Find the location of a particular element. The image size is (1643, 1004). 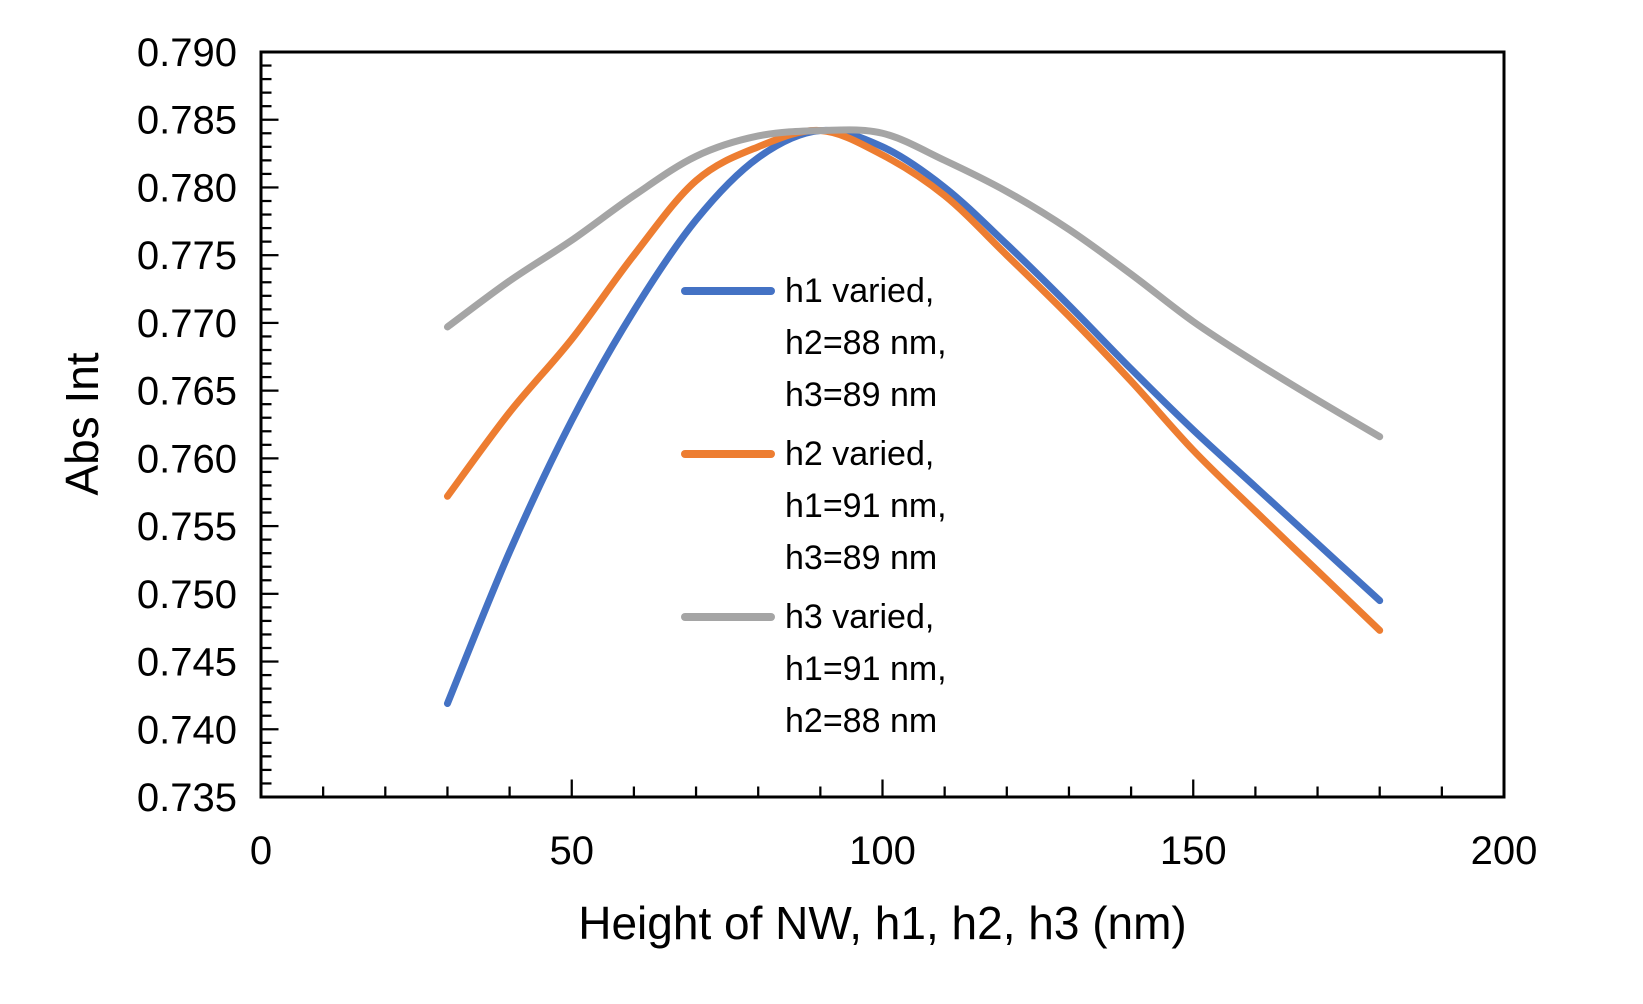

legend-label-line: h1 varied, is located at coordinates (860, 291).